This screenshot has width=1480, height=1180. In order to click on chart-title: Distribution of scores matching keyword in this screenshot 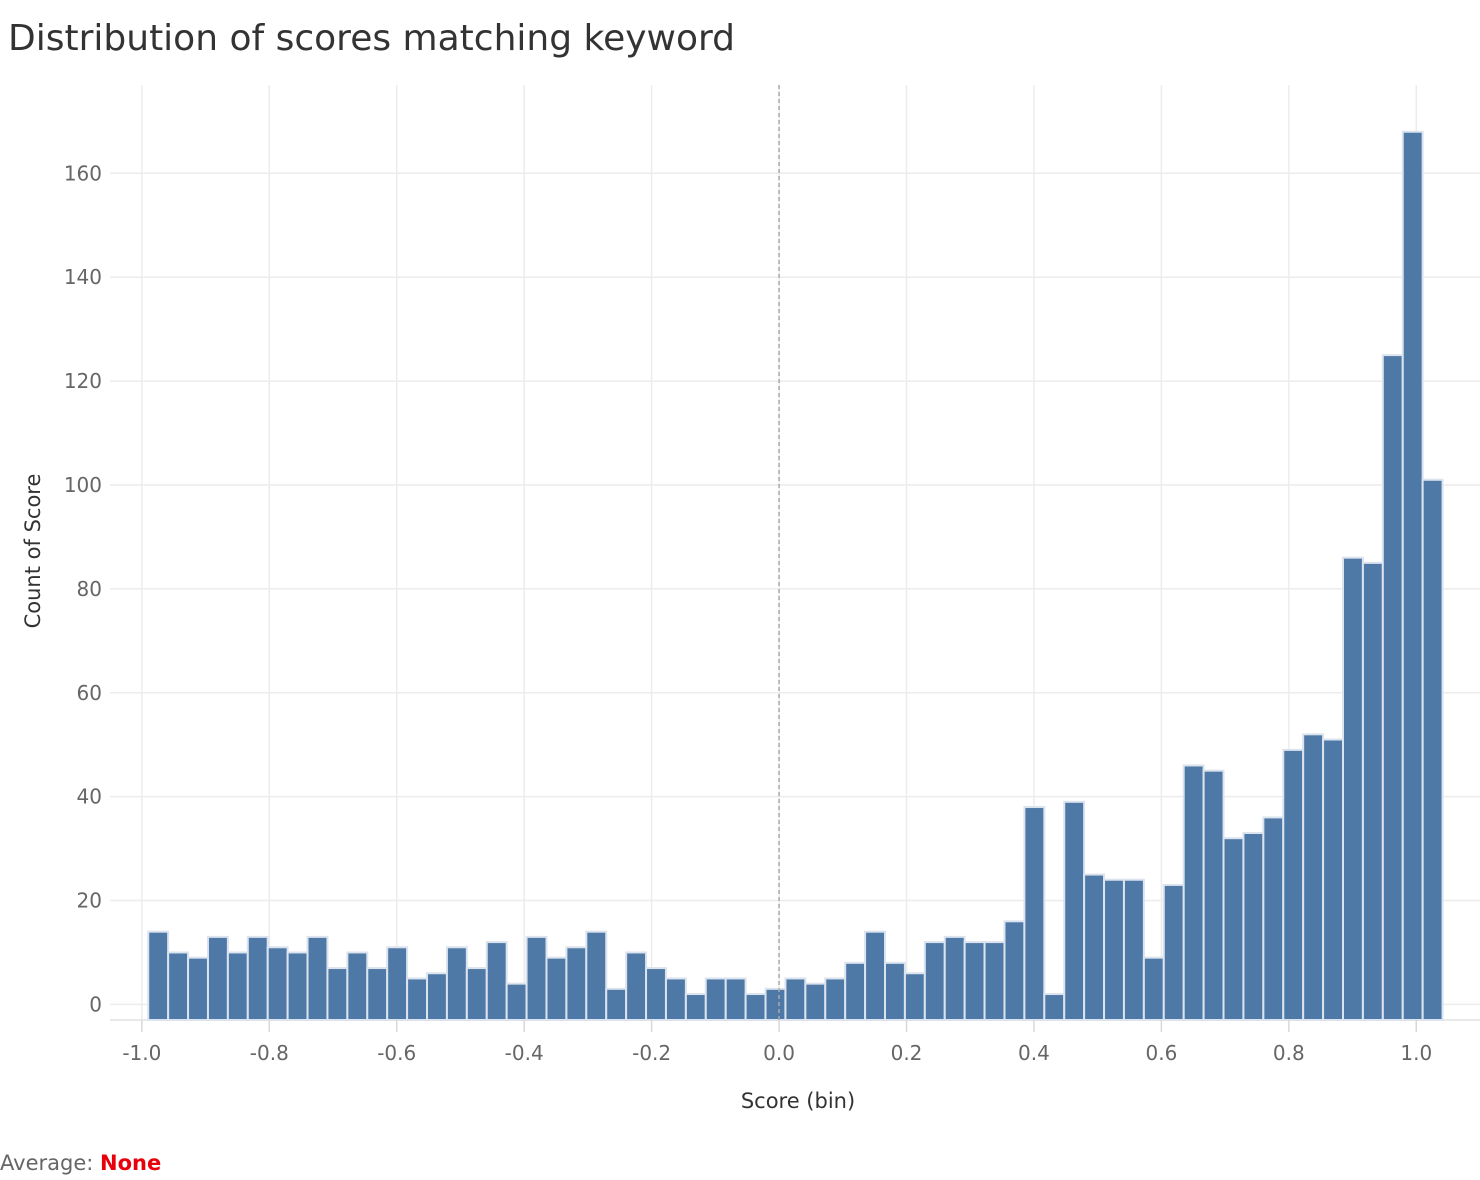, I will do `click(372, 38)`.